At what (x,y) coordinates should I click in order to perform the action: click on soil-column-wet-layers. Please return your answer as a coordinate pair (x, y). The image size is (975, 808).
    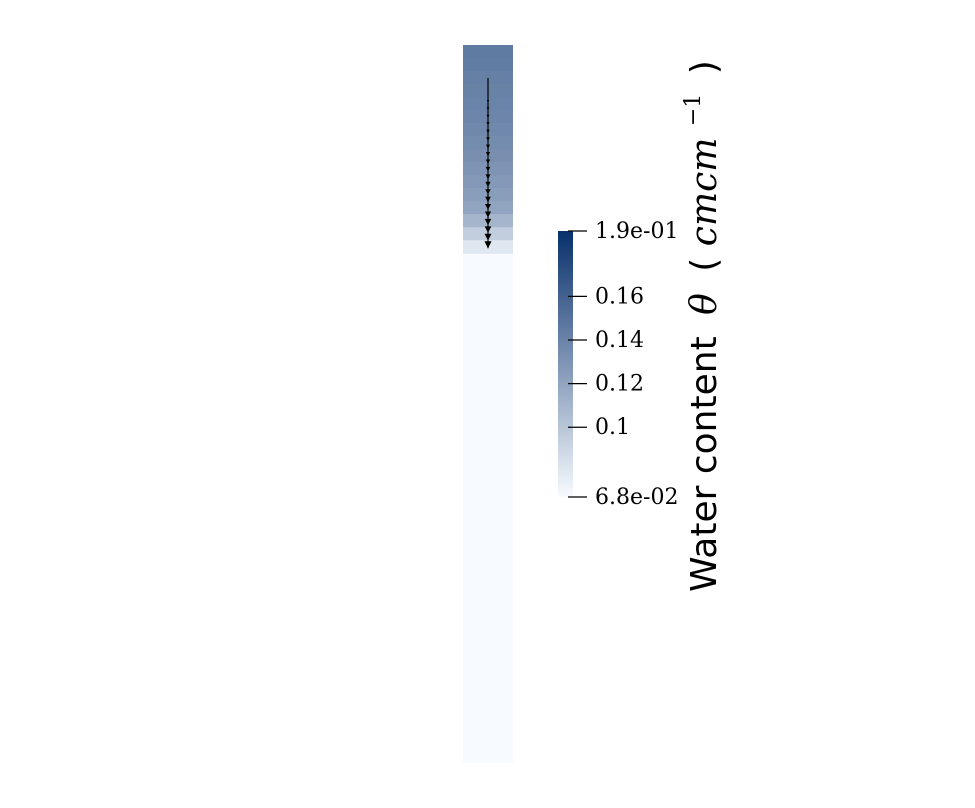
    Looking at the image, I should click on (488, 149).